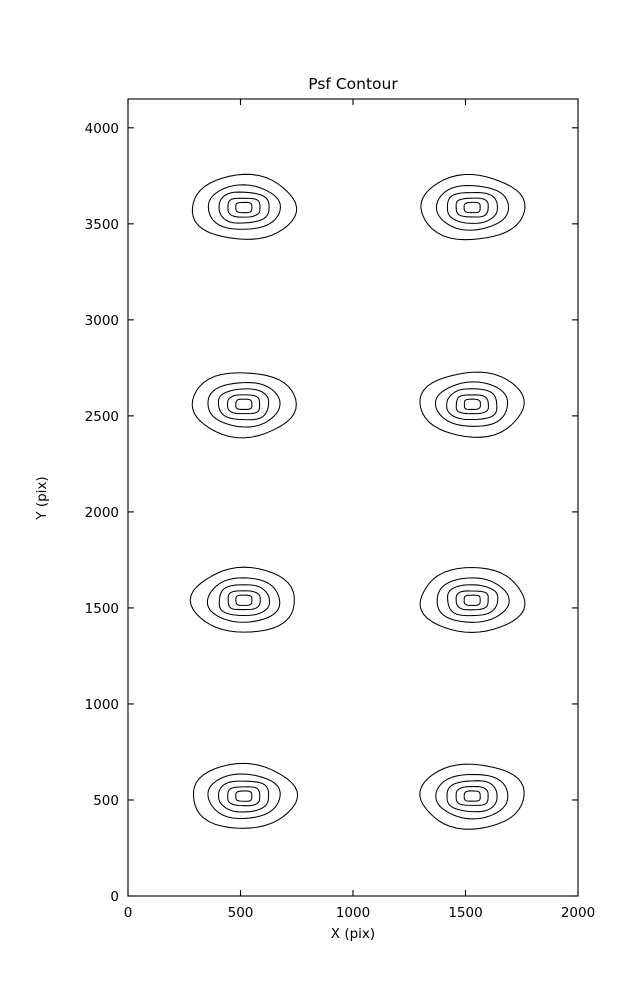 The height and width of the screenshot is (1000, 637). Describe the element at coordinates (578, 913) in the screenshot. I see `x-tick-label: 2000` at that location.